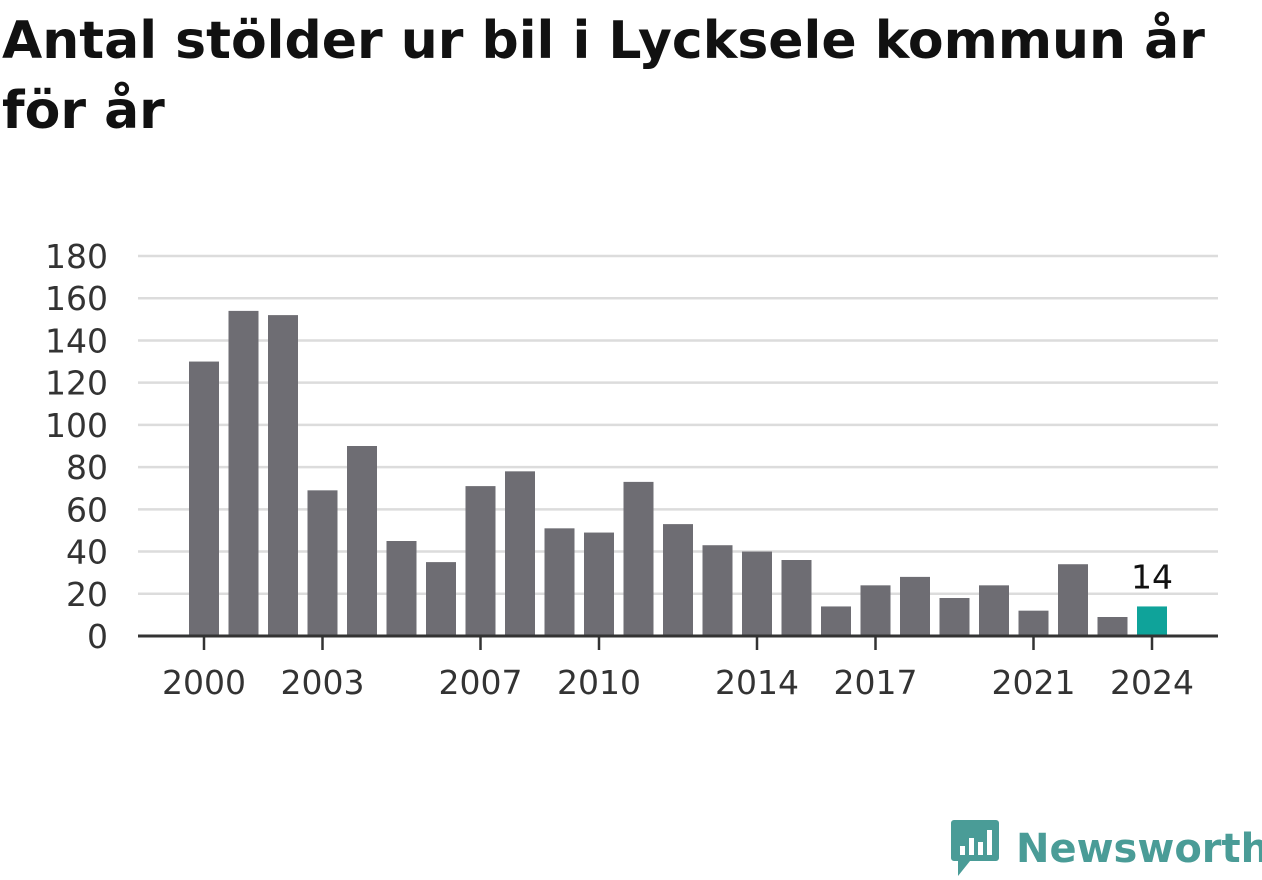 This screenshot has height=880, width=1262. Describe the element at coordinates (757, 682) in the screenshot. I see `x-tick-label: 2014` at that location.